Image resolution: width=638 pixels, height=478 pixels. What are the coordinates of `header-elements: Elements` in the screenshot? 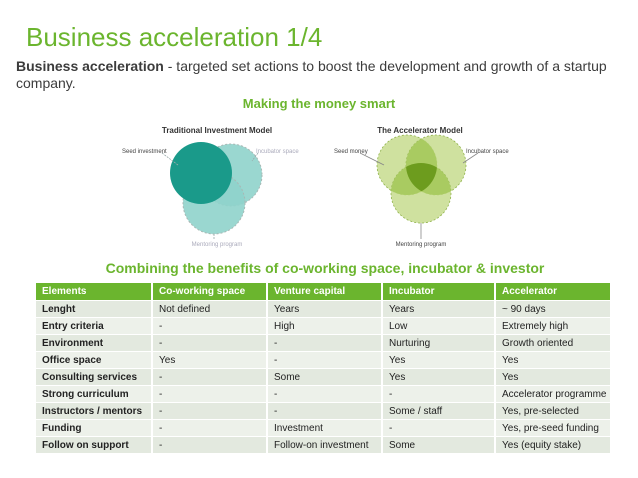 It's located at (93, 291).